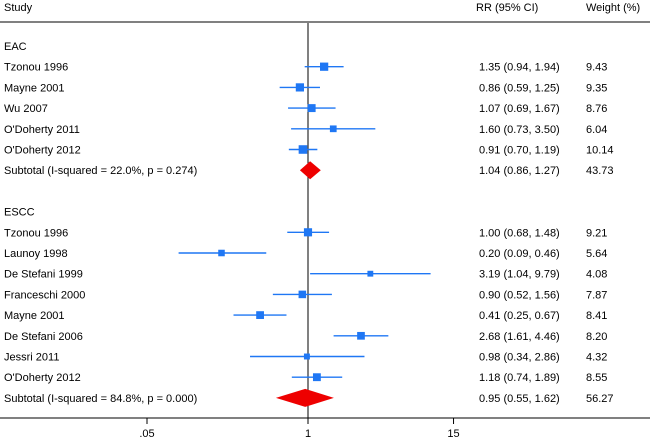 This screenshot has height=439, width=650. I want to click on group-label: EAC, so click(15, 47).